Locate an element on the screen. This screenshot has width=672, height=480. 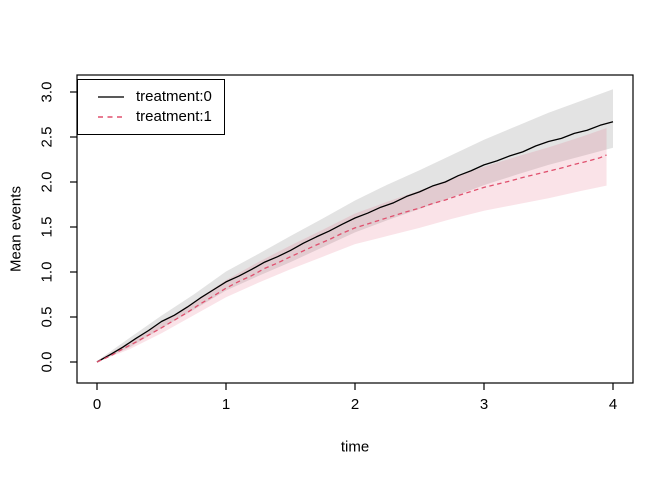
x-tick-label: 1 is located at coordinates (226, 404).